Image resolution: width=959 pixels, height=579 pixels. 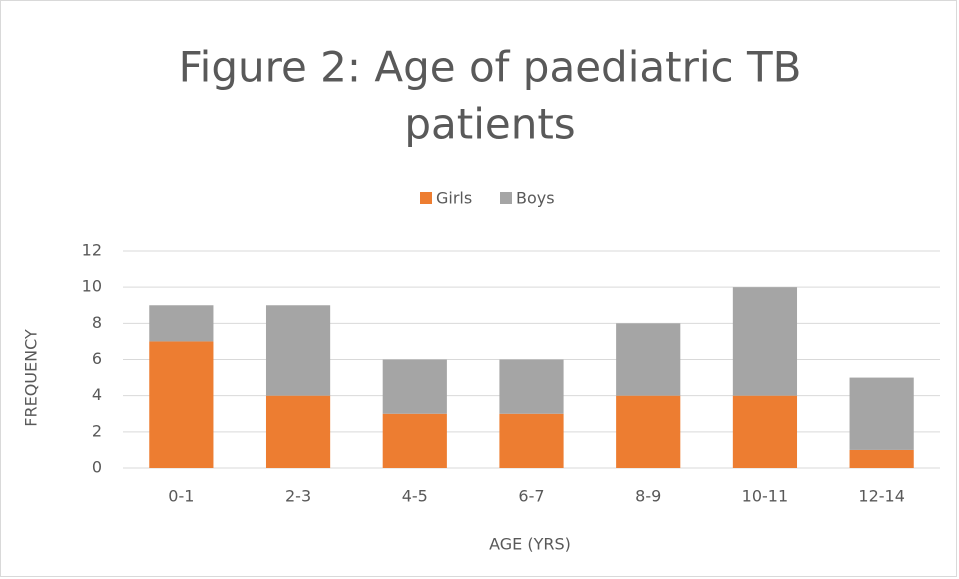 What do you see at coordinates (531, 496) in the screenshot?
I see `x-tick-label: 6-7` at bounding box center [531, 496].